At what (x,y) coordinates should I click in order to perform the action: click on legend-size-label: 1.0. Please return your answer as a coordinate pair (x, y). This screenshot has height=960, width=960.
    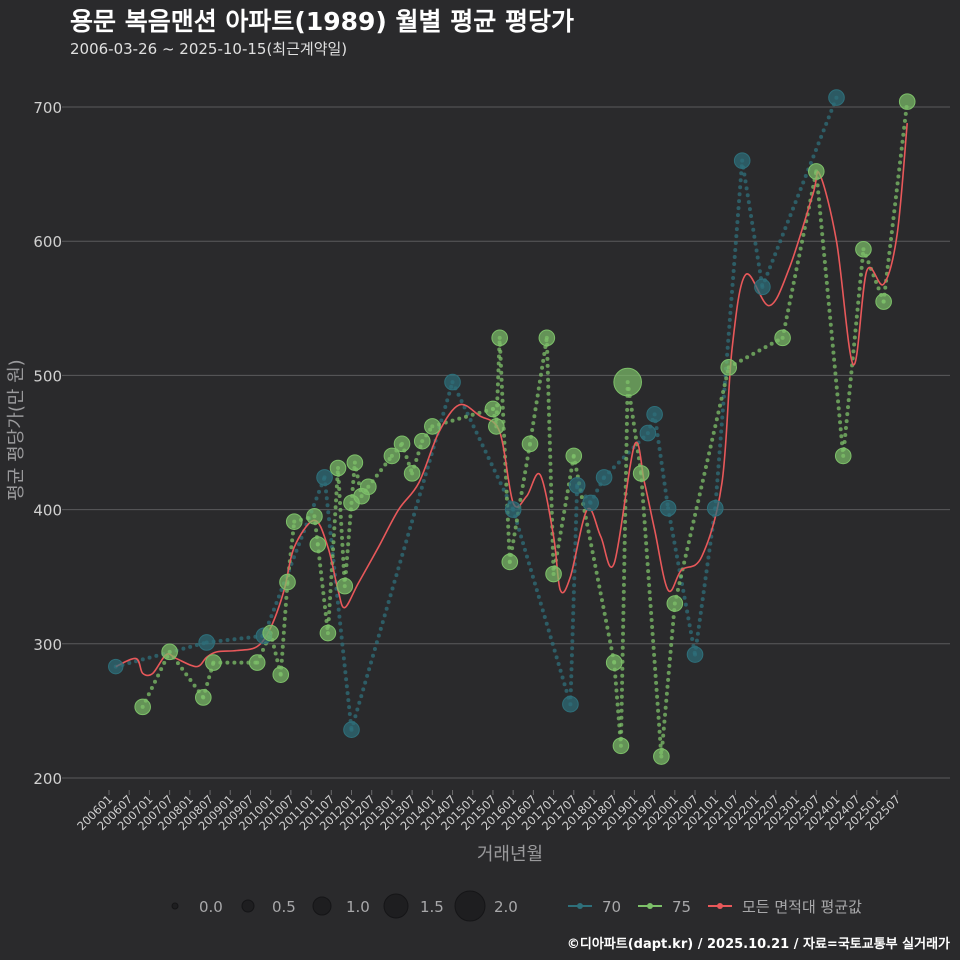
    Looking at the image, I should click on (358, 907).